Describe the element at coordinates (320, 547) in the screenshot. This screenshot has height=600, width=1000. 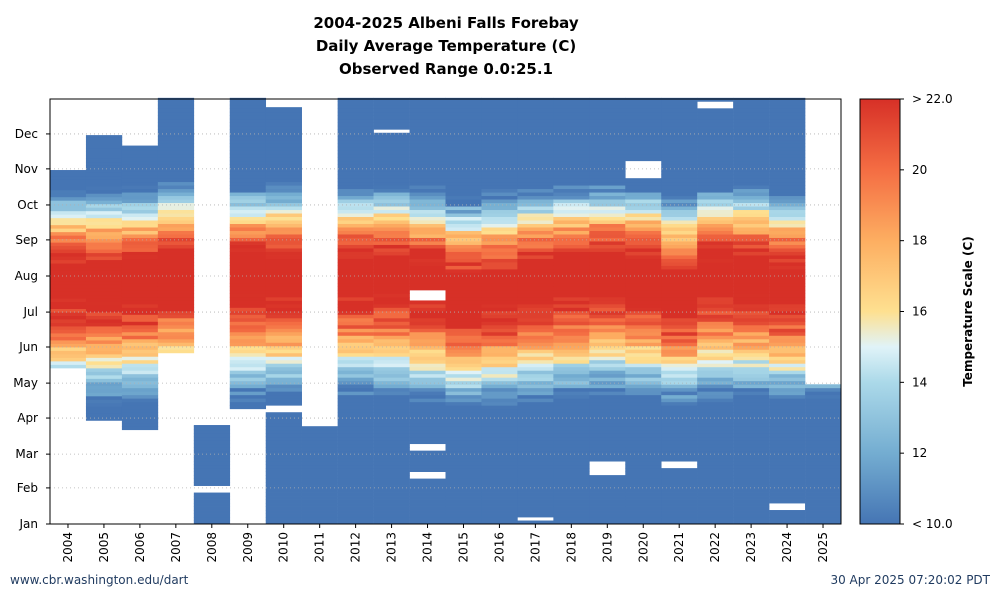
I see `x-tick-label: 2011` at that location.